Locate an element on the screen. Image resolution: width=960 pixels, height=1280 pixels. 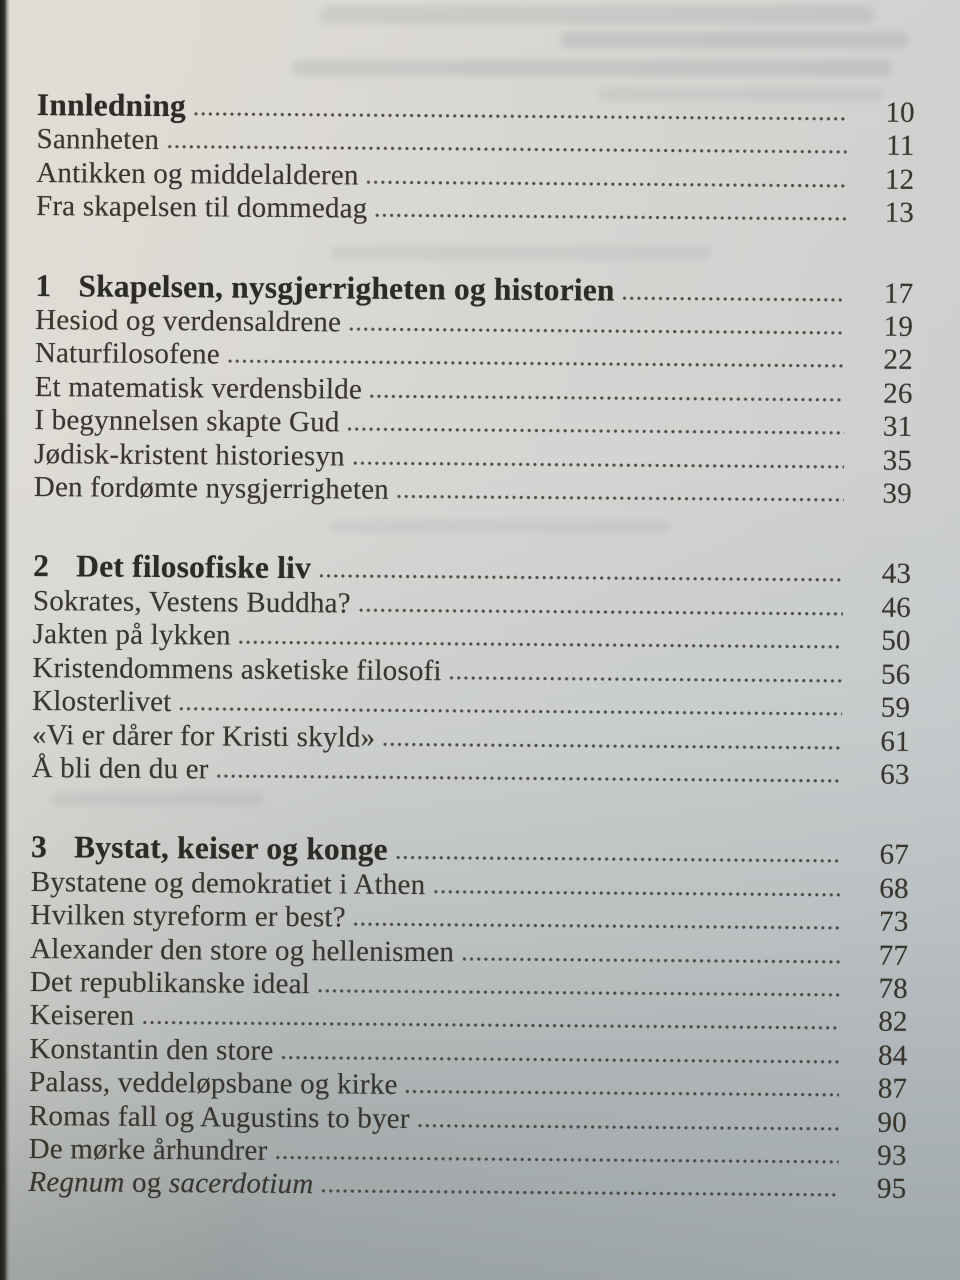
toc-entry-row: Å bli den du er 63 is located at coordinates (471, 772).